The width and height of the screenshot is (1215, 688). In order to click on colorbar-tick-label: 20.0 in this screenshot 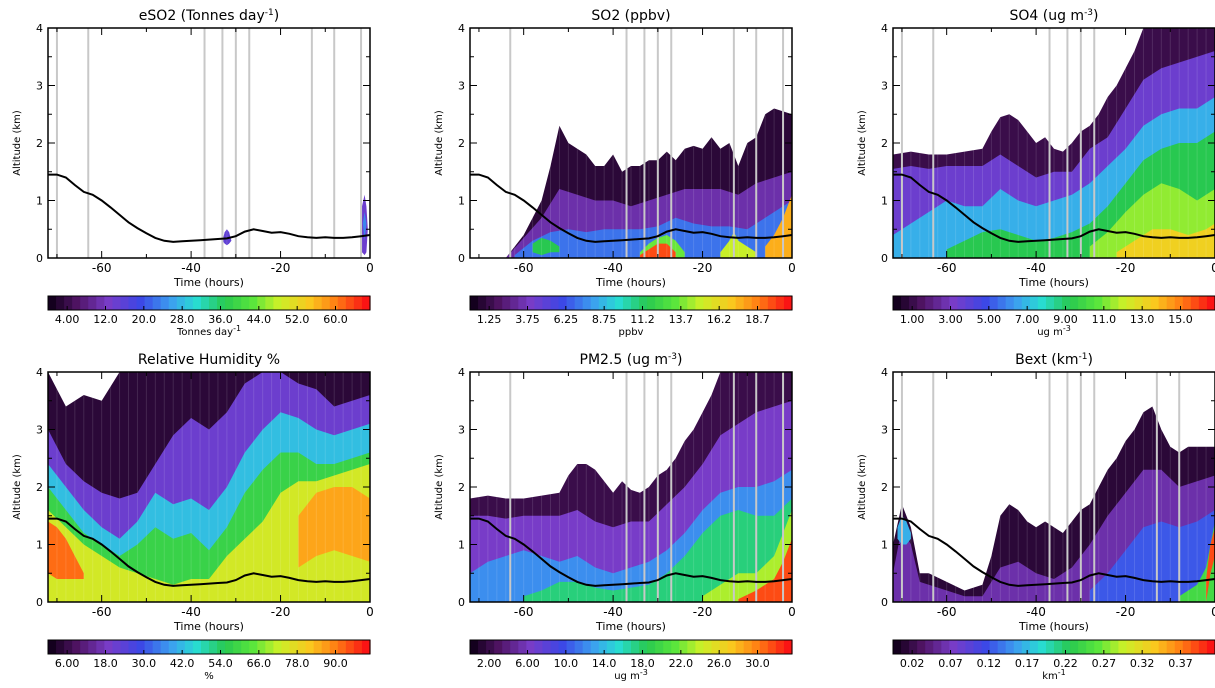, I will do `click(144, 319)`.